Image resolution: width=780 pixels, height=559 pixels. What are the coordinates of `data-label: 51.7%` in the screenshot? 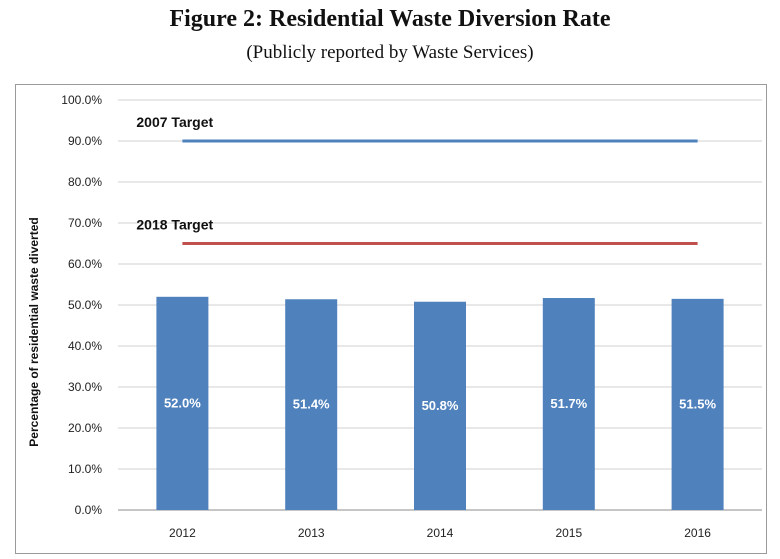 It's located at (568, 403).